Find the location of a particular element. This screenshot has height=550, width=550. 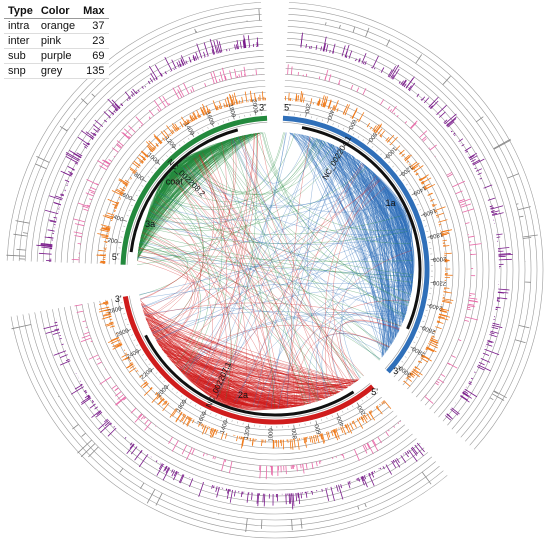

legend-row-intra: intra orange 37 is located at coordinates (56, 26).